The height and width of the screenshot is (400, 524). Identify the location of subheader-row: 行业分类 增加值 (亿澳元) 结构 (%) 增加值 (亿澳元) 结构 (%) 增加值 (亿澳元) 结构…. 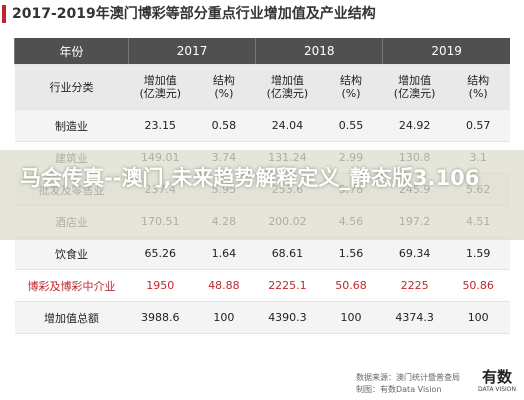
(262, 87).